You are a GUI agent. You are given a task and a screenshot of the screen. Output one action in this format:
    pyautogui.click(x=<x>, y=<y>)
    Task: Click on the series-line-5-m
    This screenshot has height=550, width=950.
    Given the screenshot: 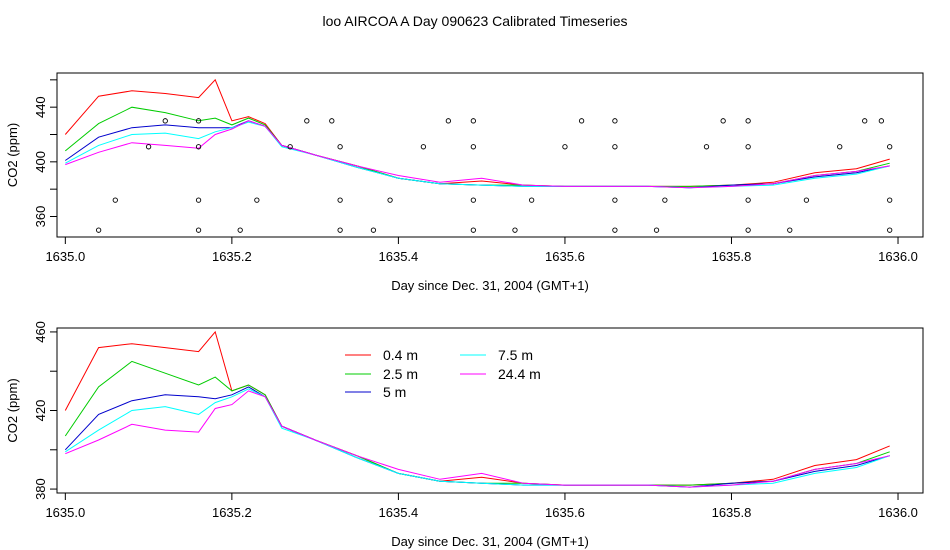 What is the action you would take?
    pyautogui.click(x=477, y=154)
    